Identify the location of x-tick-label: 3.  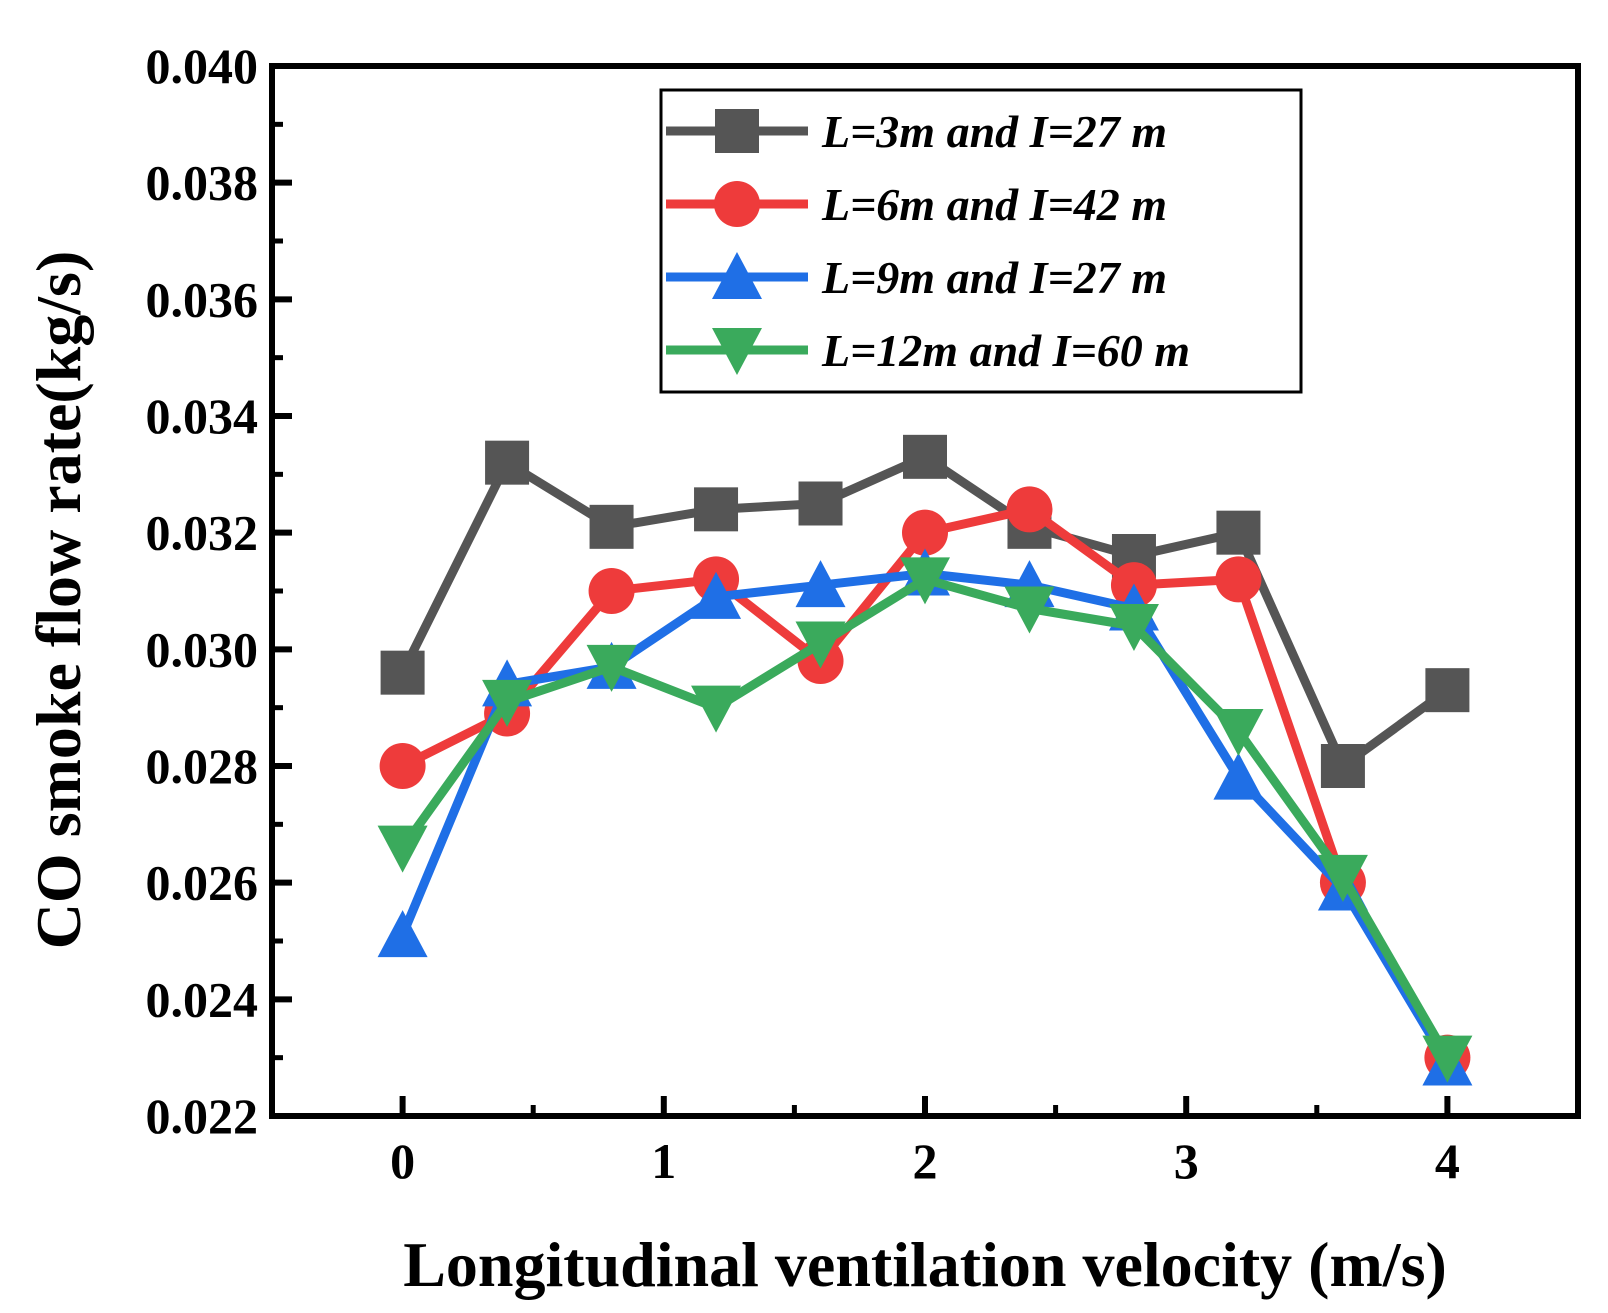
(1186, 1161).